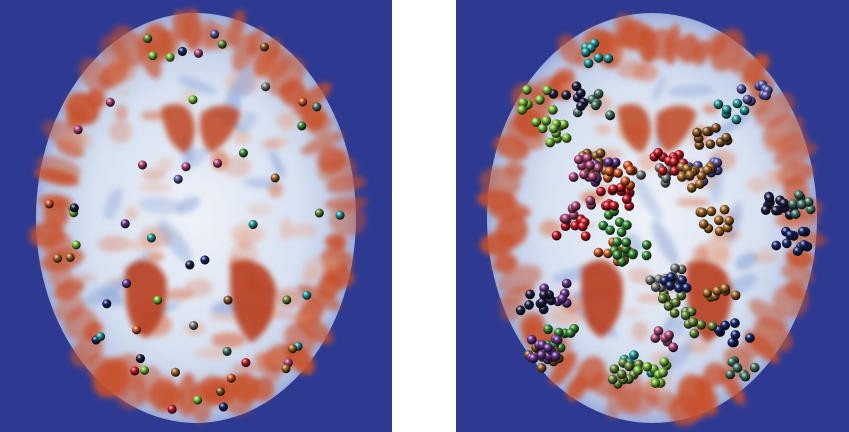 This screenshot has width=849, height=432. I want to click on ventricle-frontal-right, so click(220, 129).